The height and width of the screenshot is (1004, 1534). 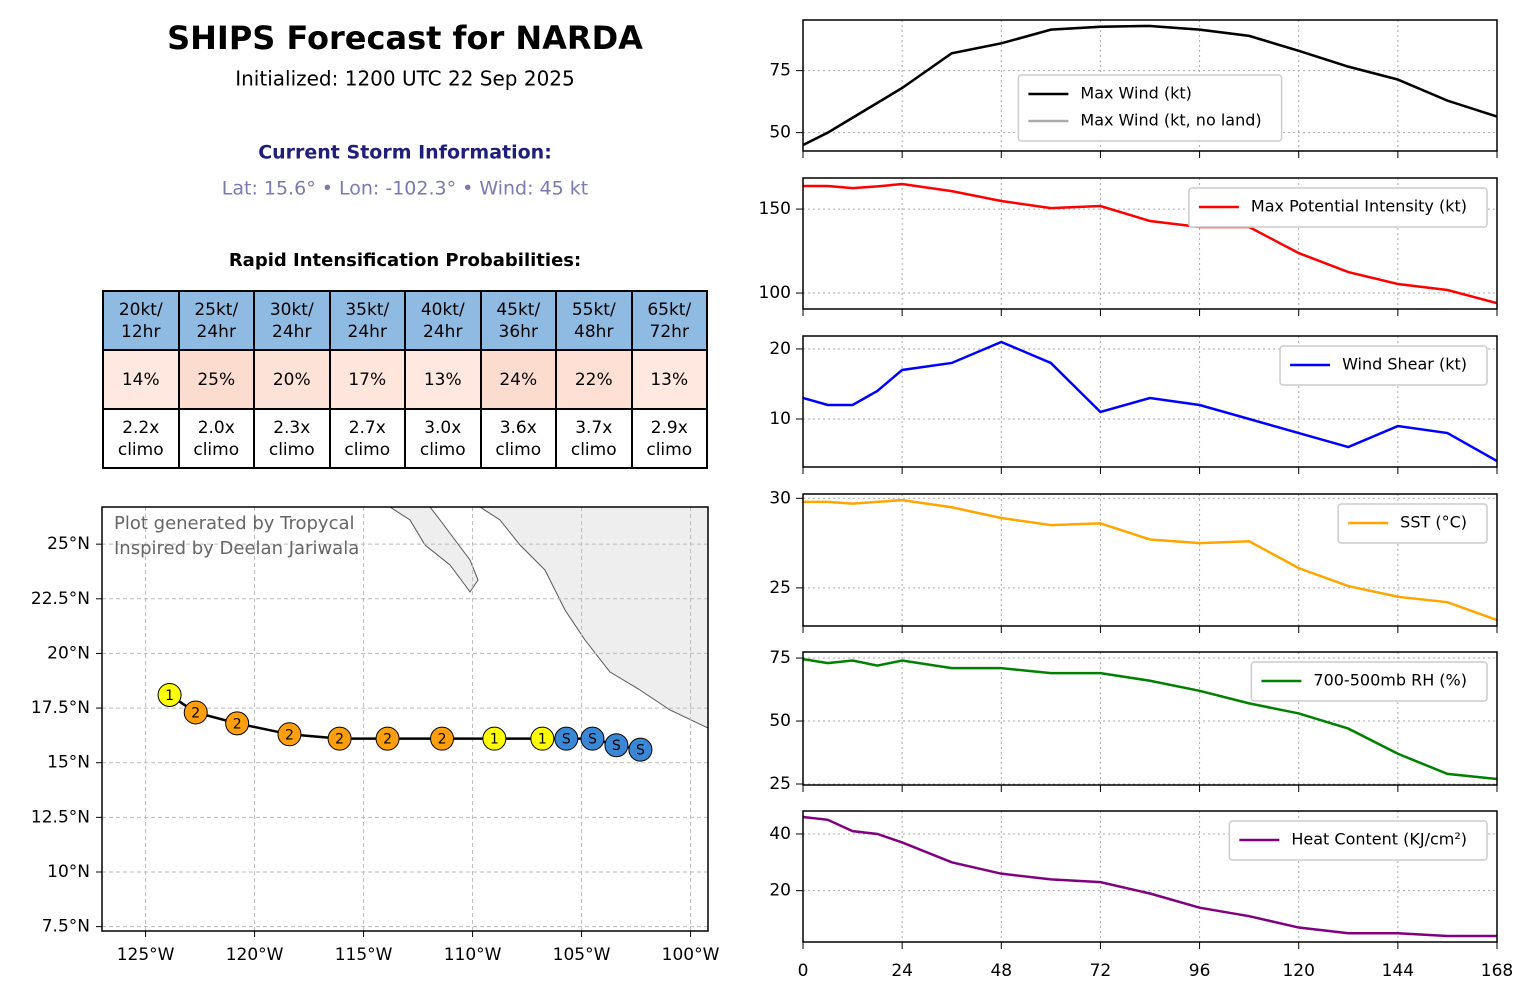 I want to click on x-tick-label: 120, so click(x=1298, y=971).